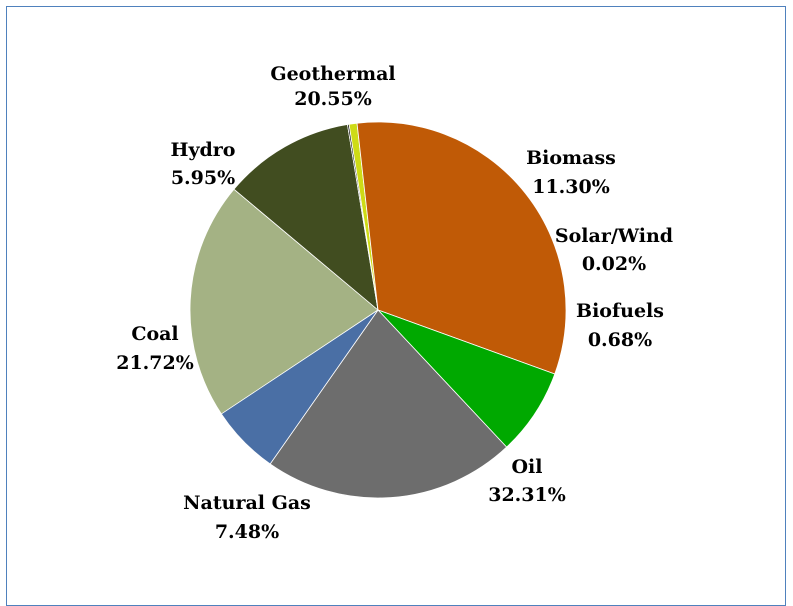 This screenshot has width=793, height=606. What do you see at coordinates (203, 178) in the screenshot?
I see `slice-value-hydro: 5.95%` at bounding box center [203, 178].